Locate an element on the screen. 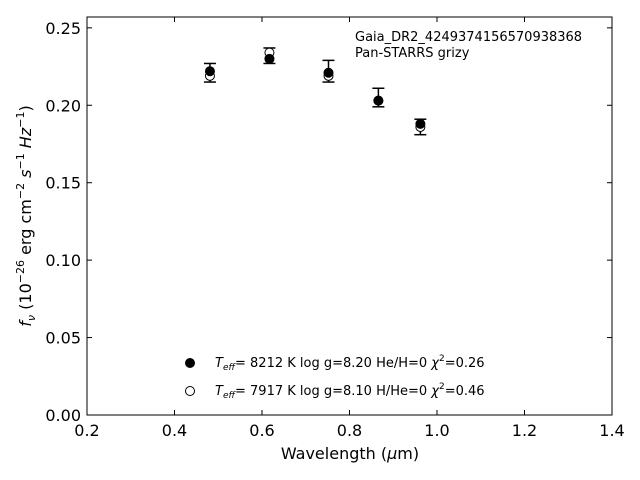 The width and height of the screenshot is (640, 480). filter-set-annotation: Pan-STARRS grizy is located at coordinates (412, 53).